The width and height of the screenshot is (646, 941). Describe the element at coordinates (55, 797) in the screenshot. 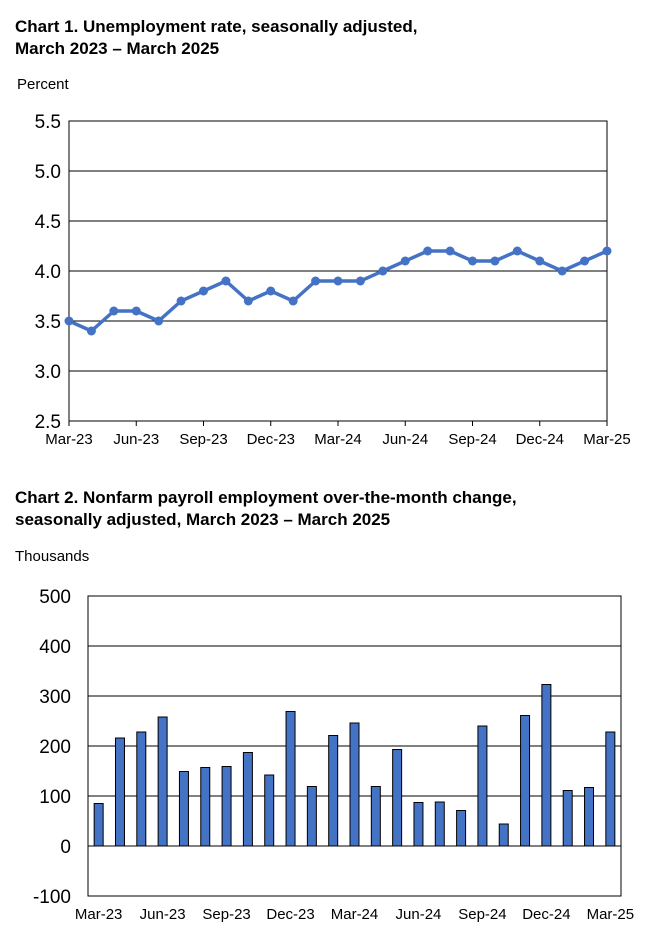

I see `chart2-y-tick-label: 100` at that location.